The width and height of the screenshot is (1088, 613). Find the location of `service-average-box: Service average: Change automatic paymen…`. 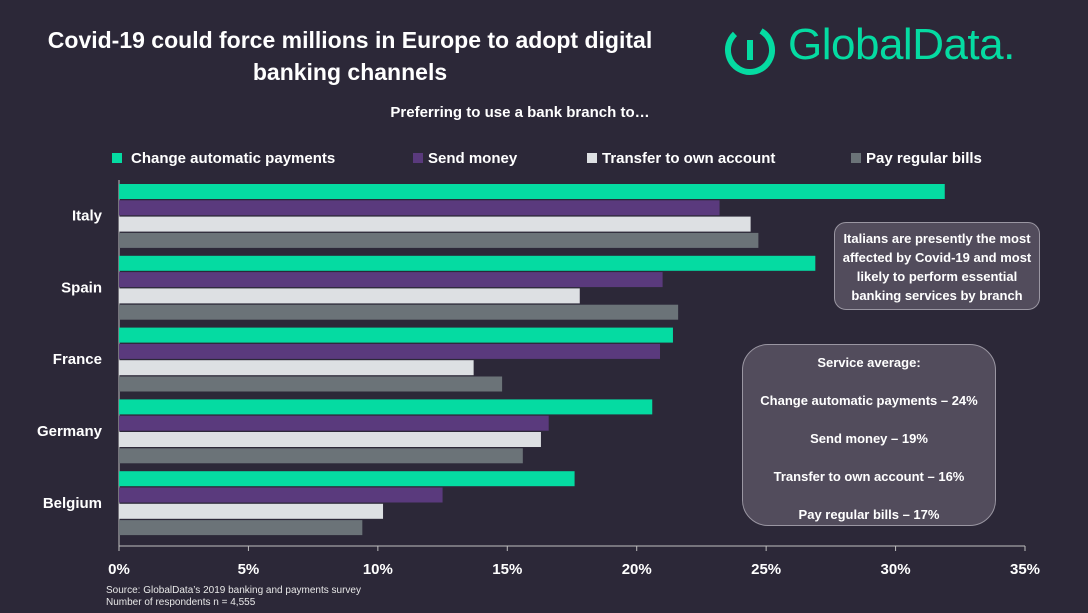

service-average-box: Service average: Change automatic paymen… is located at coordinates (869, 435).